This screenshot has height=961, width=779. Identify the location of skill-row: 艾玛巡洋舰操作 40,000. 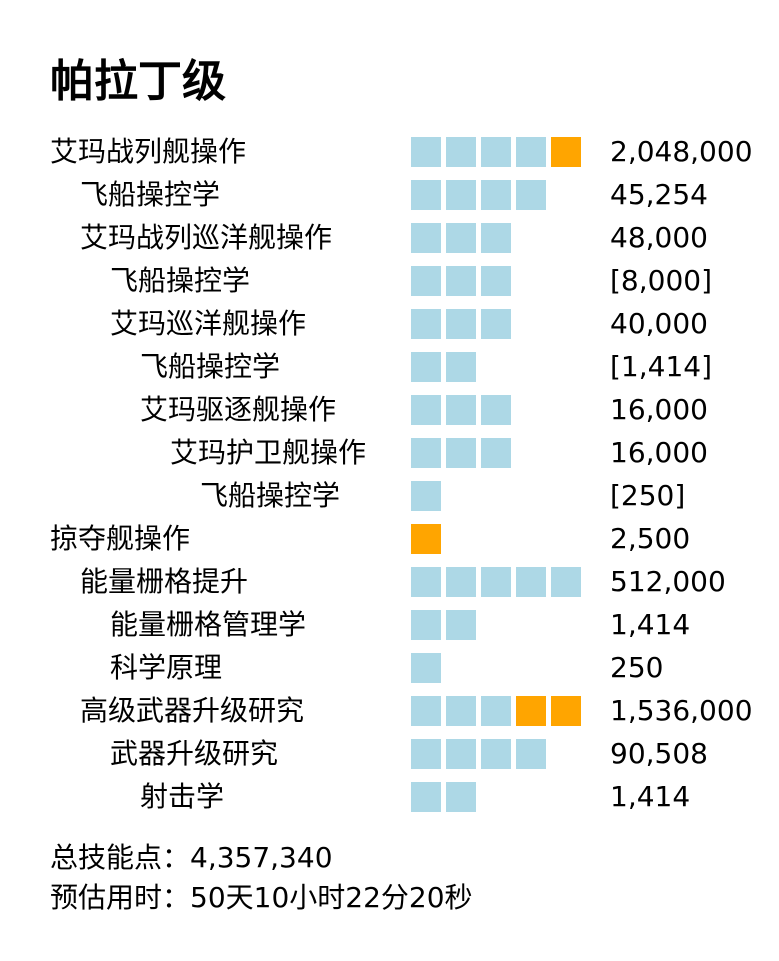
(389, 323).